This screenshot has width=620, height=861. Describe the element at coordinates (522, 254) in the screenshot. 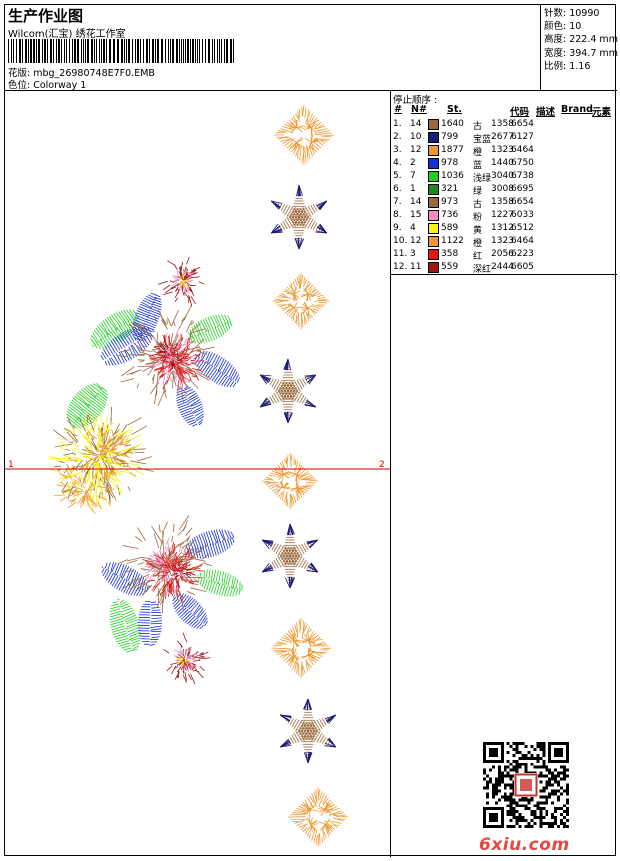

I see `row-brand: 6223` at that location.